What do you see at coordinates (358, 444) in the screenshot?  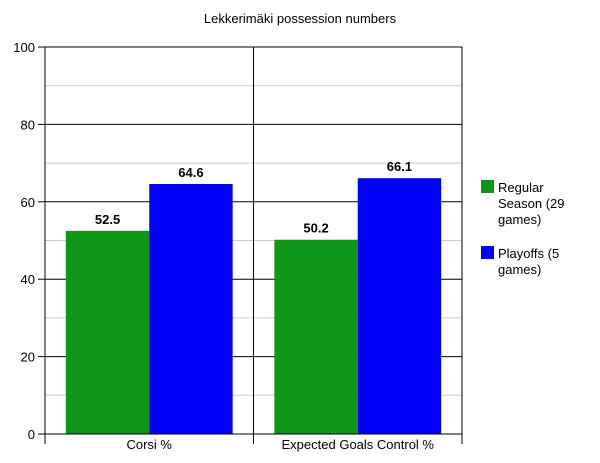 I see `x-tick-label: Expected Goals Control %` at bounding box center [358, 444].